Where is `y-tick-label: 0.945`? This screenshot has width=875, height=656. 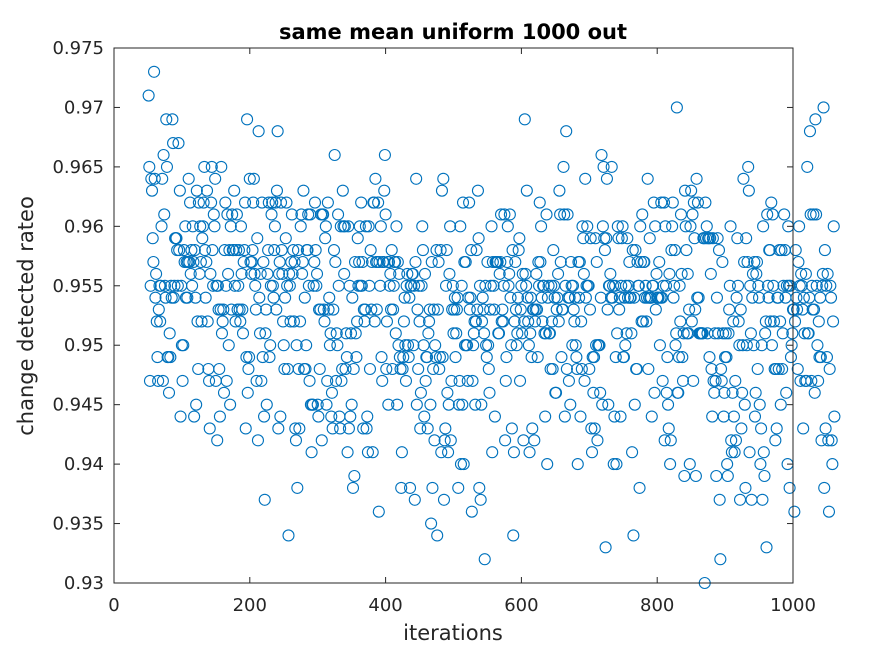
y-tick-label: 0.945 is located at coordinates (78, 405).